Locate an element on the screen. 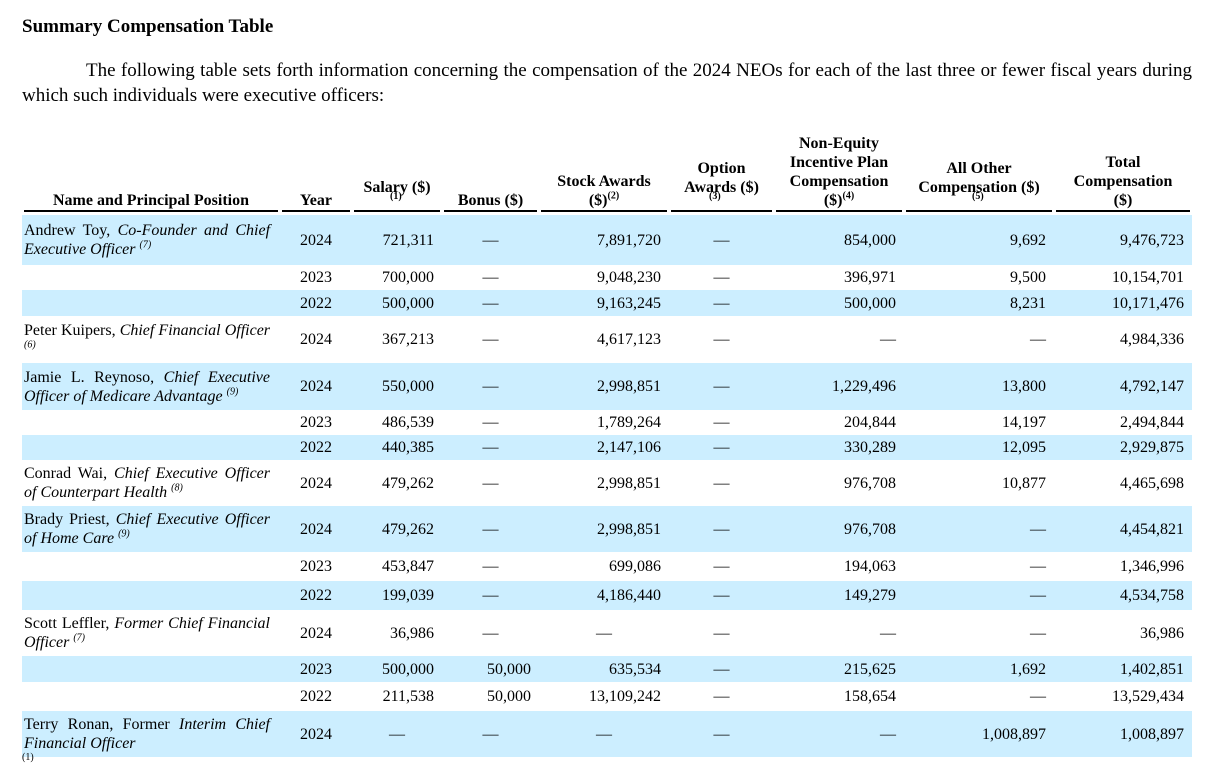  total-cell: 10,154,701 is located at coordinates (1148, 277).